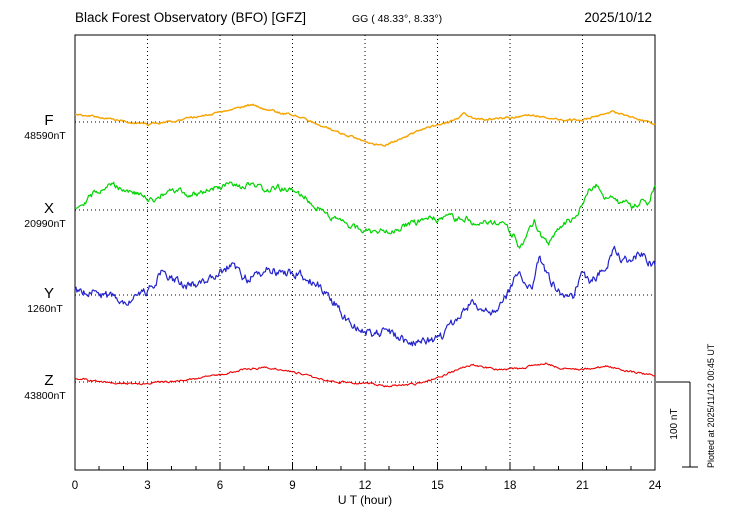 The height and width of the screenshot is (520, 730). Describe the element at coordinates (365, 215) in the screenshot. I see `trace-X` at that location.